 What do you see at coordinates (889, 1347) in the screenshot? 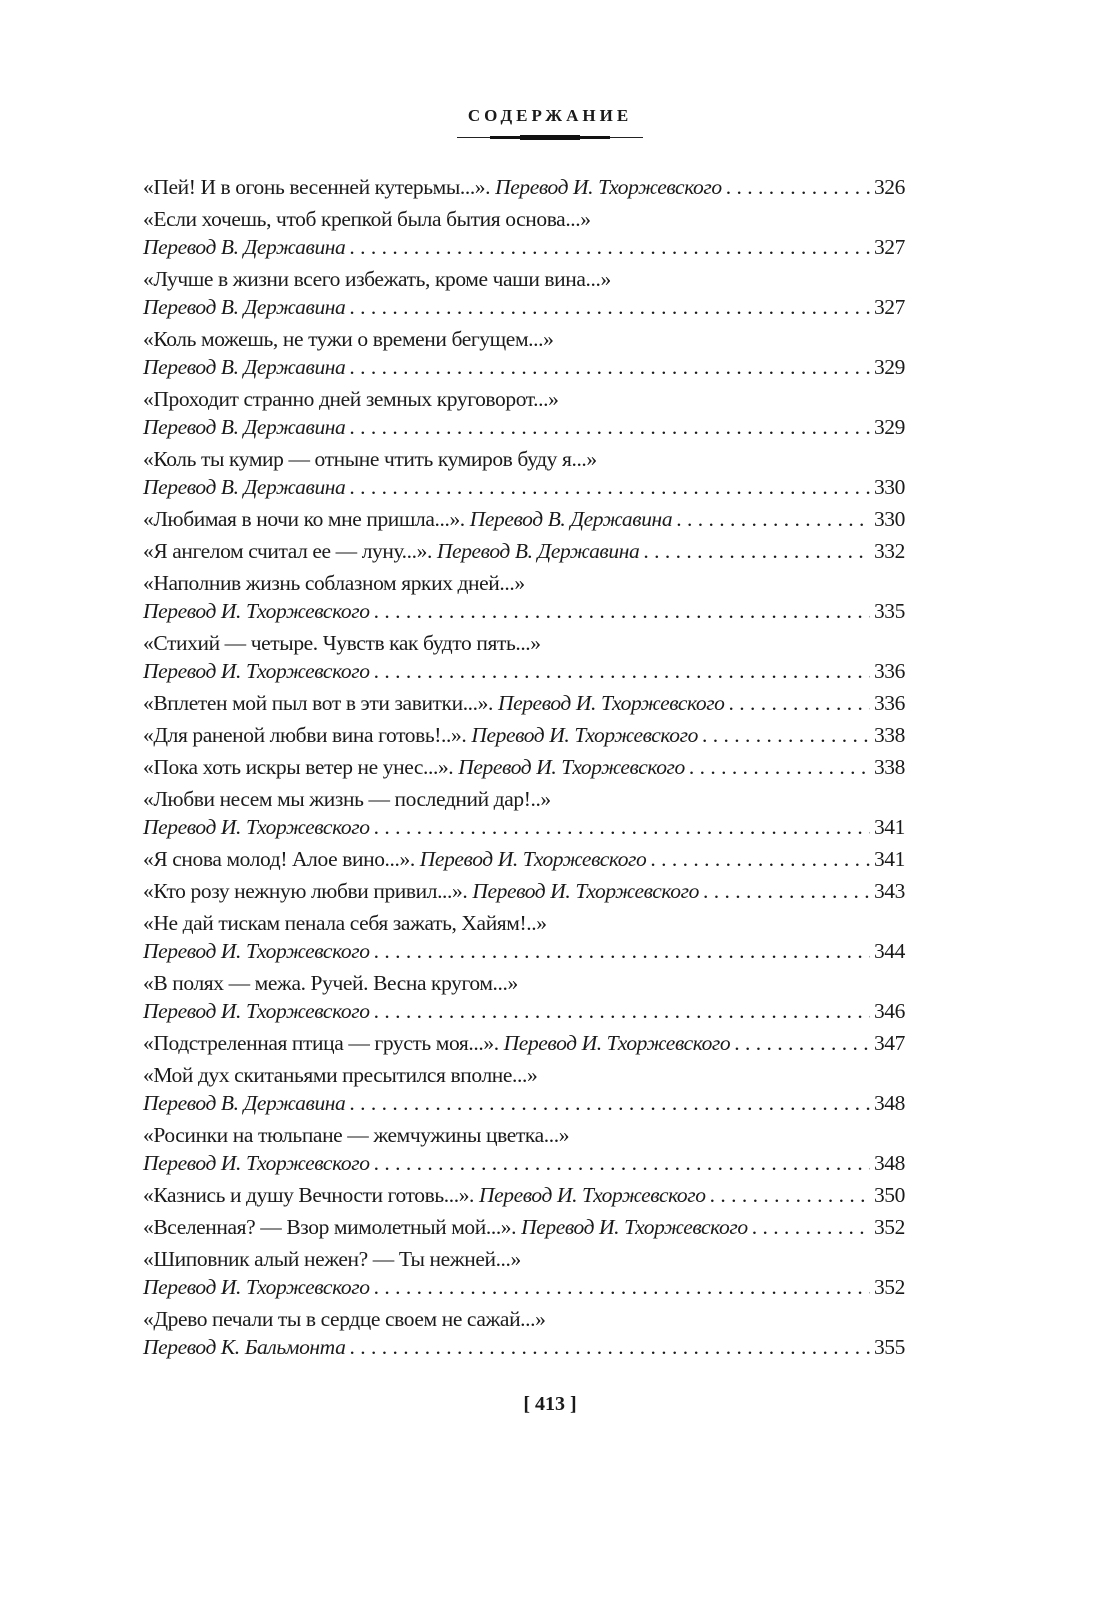
I see `entry-page: 355` at bounding box center [889, 1347].